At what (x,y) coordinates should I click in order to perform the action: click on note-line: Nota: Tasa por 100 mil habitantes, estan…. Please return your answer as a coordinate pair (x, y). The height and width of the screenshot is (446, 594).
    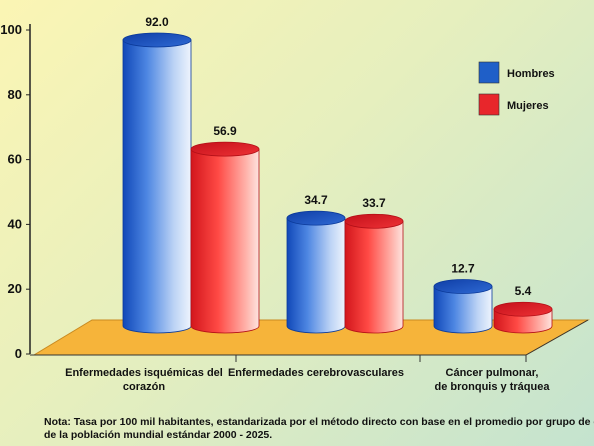
    Looking at the image, I should click on (319, 422).